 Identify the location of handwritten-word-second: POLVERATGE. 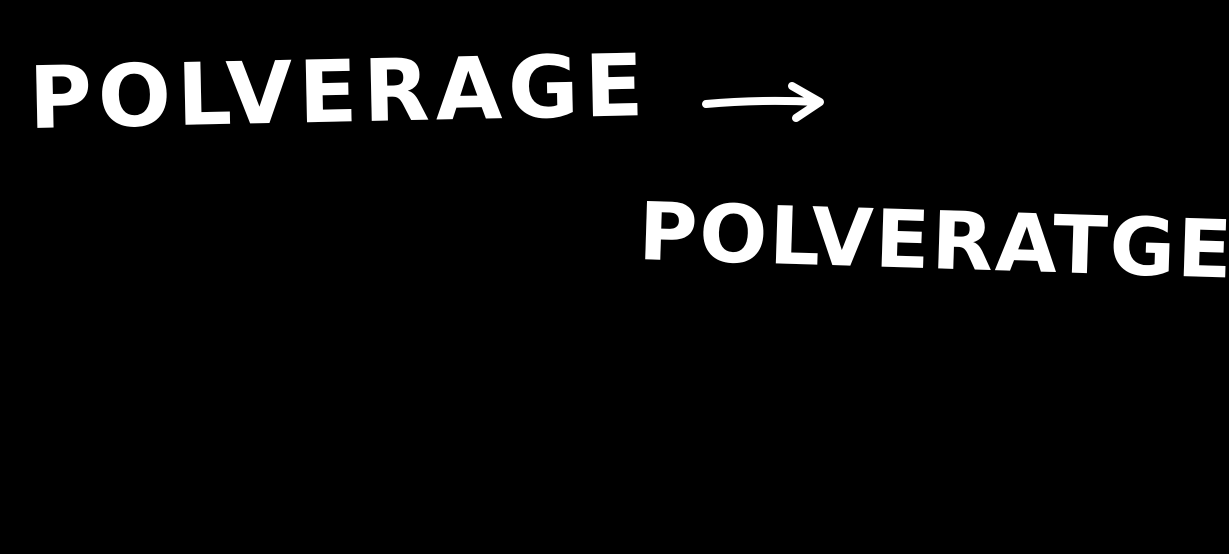
(933, 241).